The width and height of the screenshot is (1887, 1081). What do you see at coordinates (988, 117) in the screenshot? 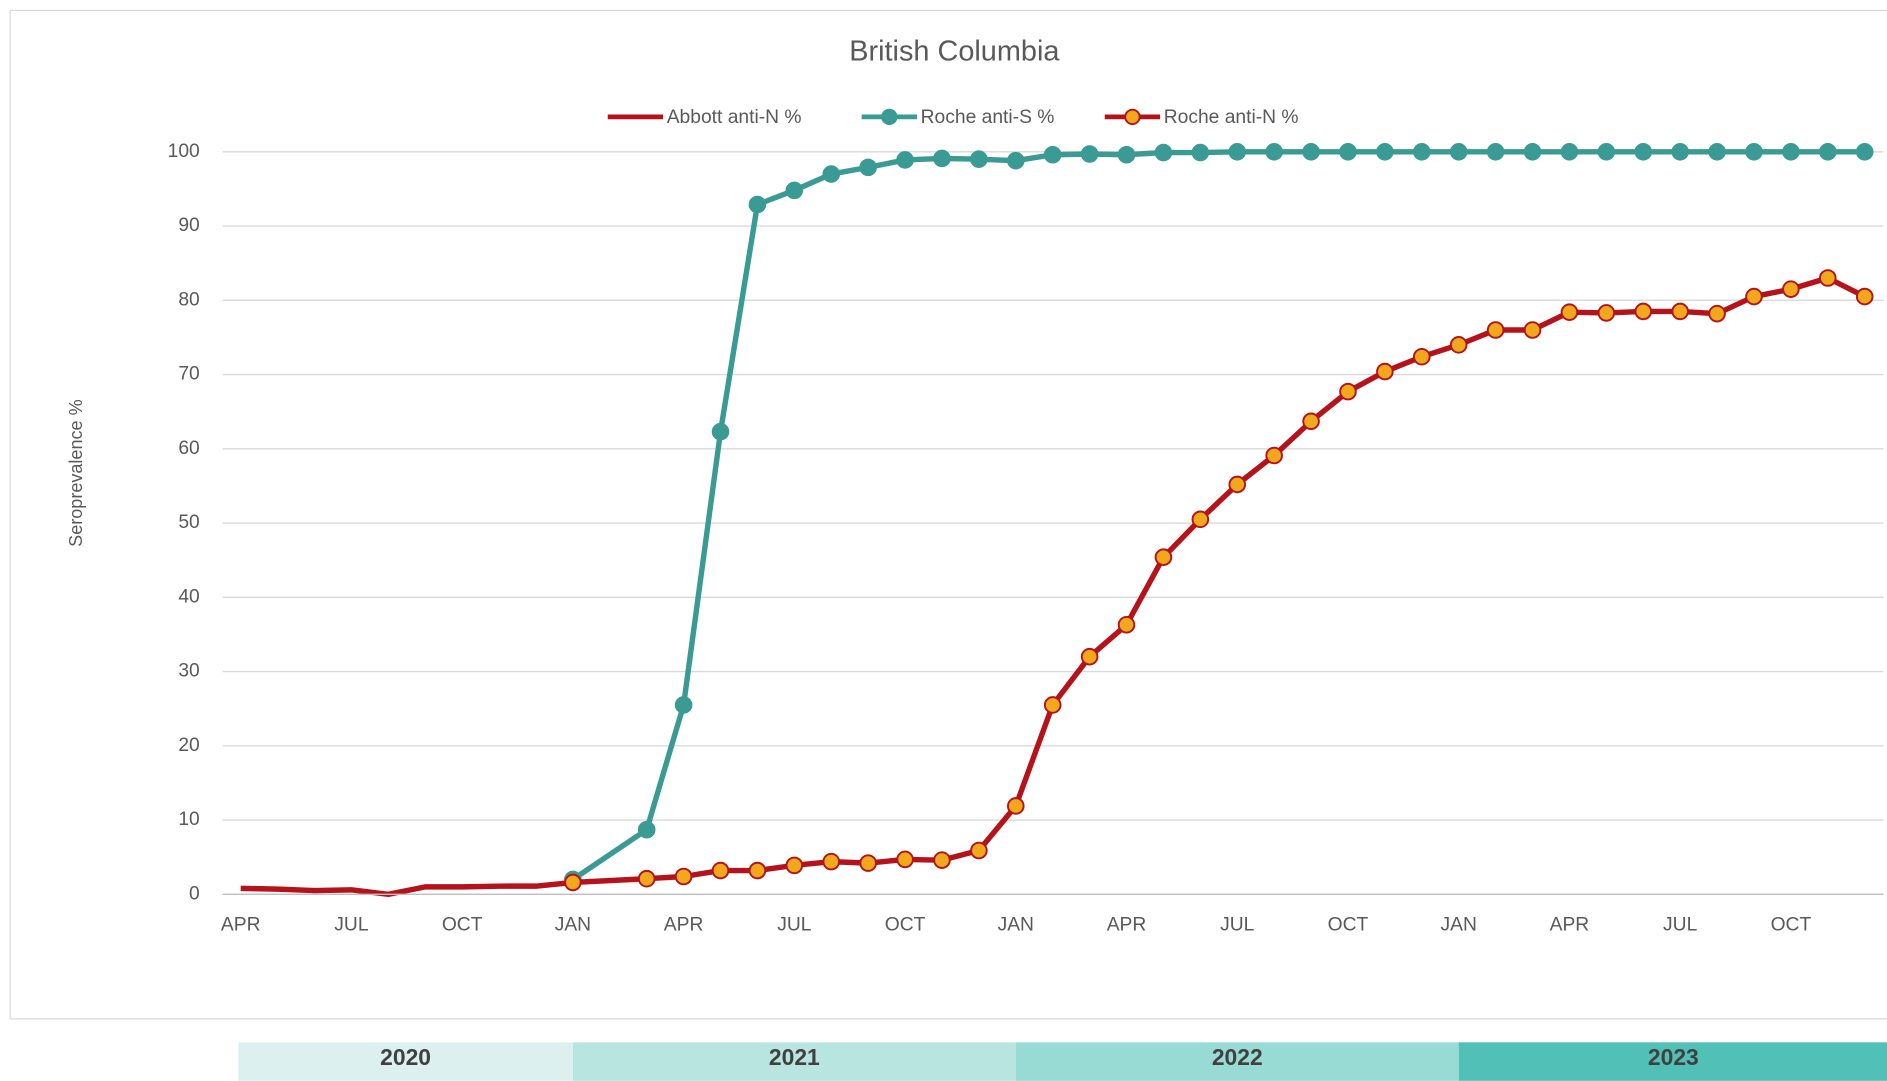
I see `legend-label: Roche anti-S %` at bounding box center [988, 117].